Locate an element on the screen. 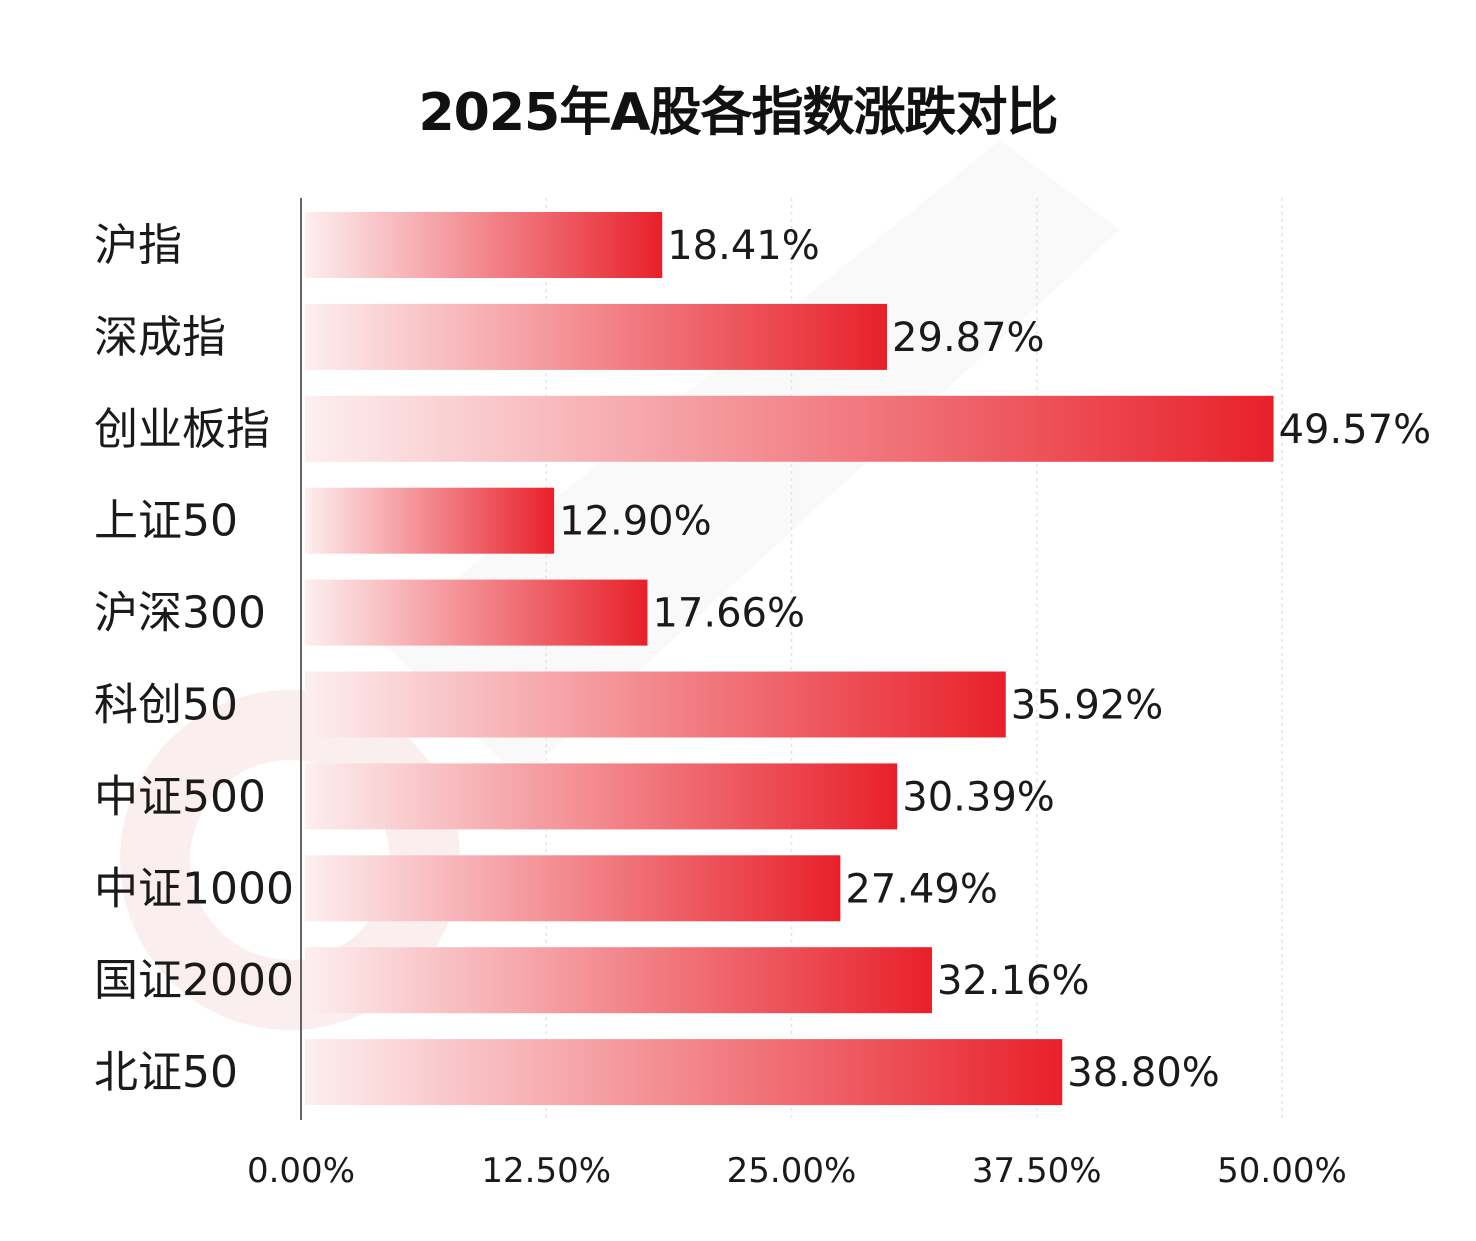 Image resolution: width=1476 pixels, height=1241 pixels. data-label: 49.57% is located at coordinates (1355, 430).